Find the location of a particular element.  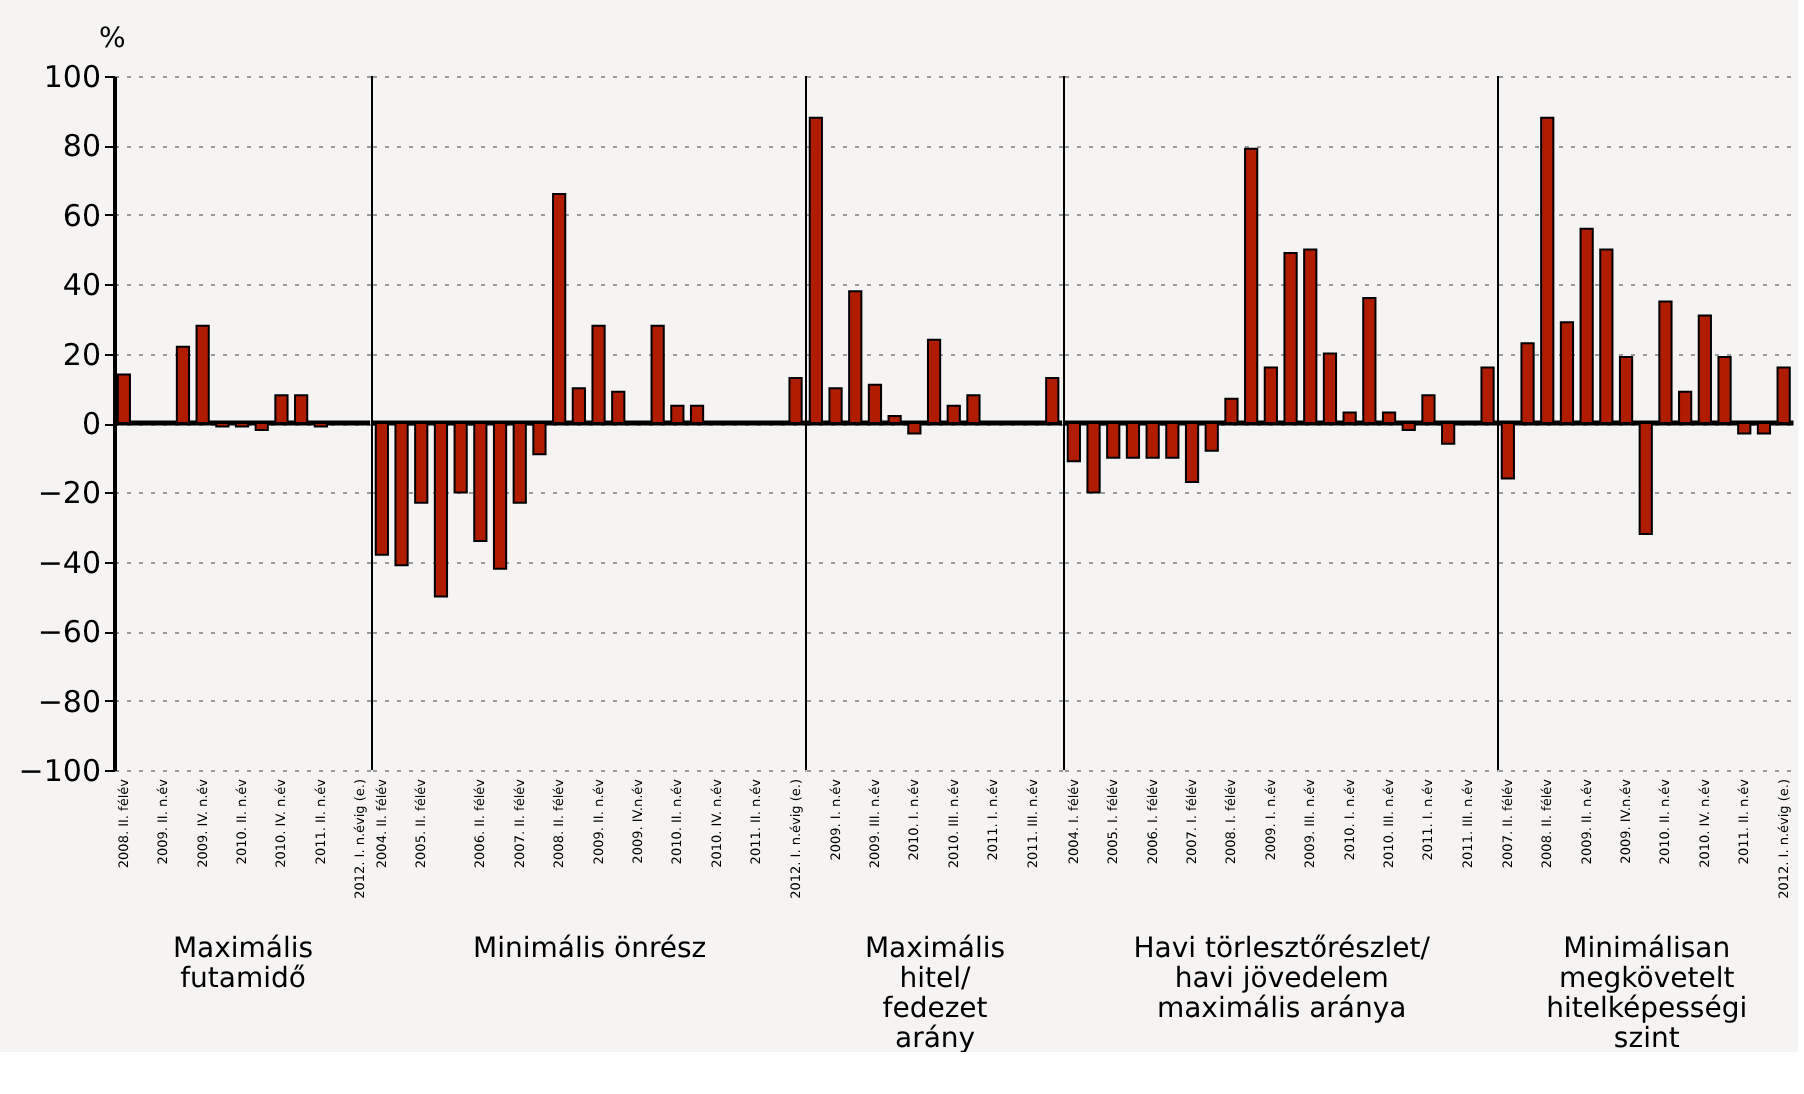

y-tick-label: 60 is located at coordinates (81, 215).